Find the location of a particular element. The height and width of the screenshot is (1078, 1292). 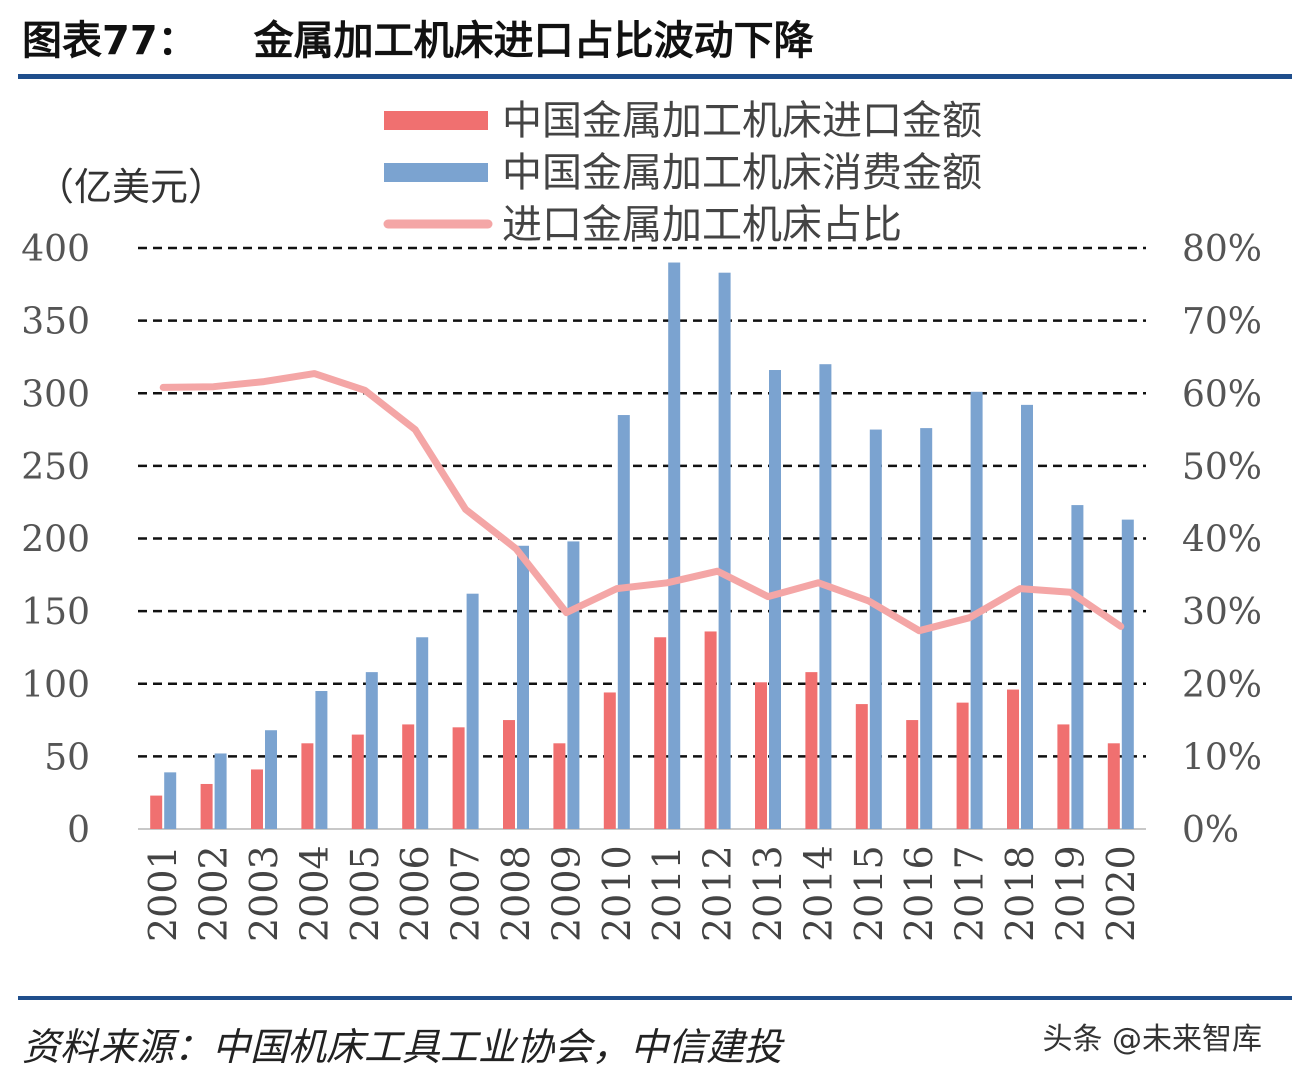

legend-swatch-consumption is located at coordinates (436, 172).